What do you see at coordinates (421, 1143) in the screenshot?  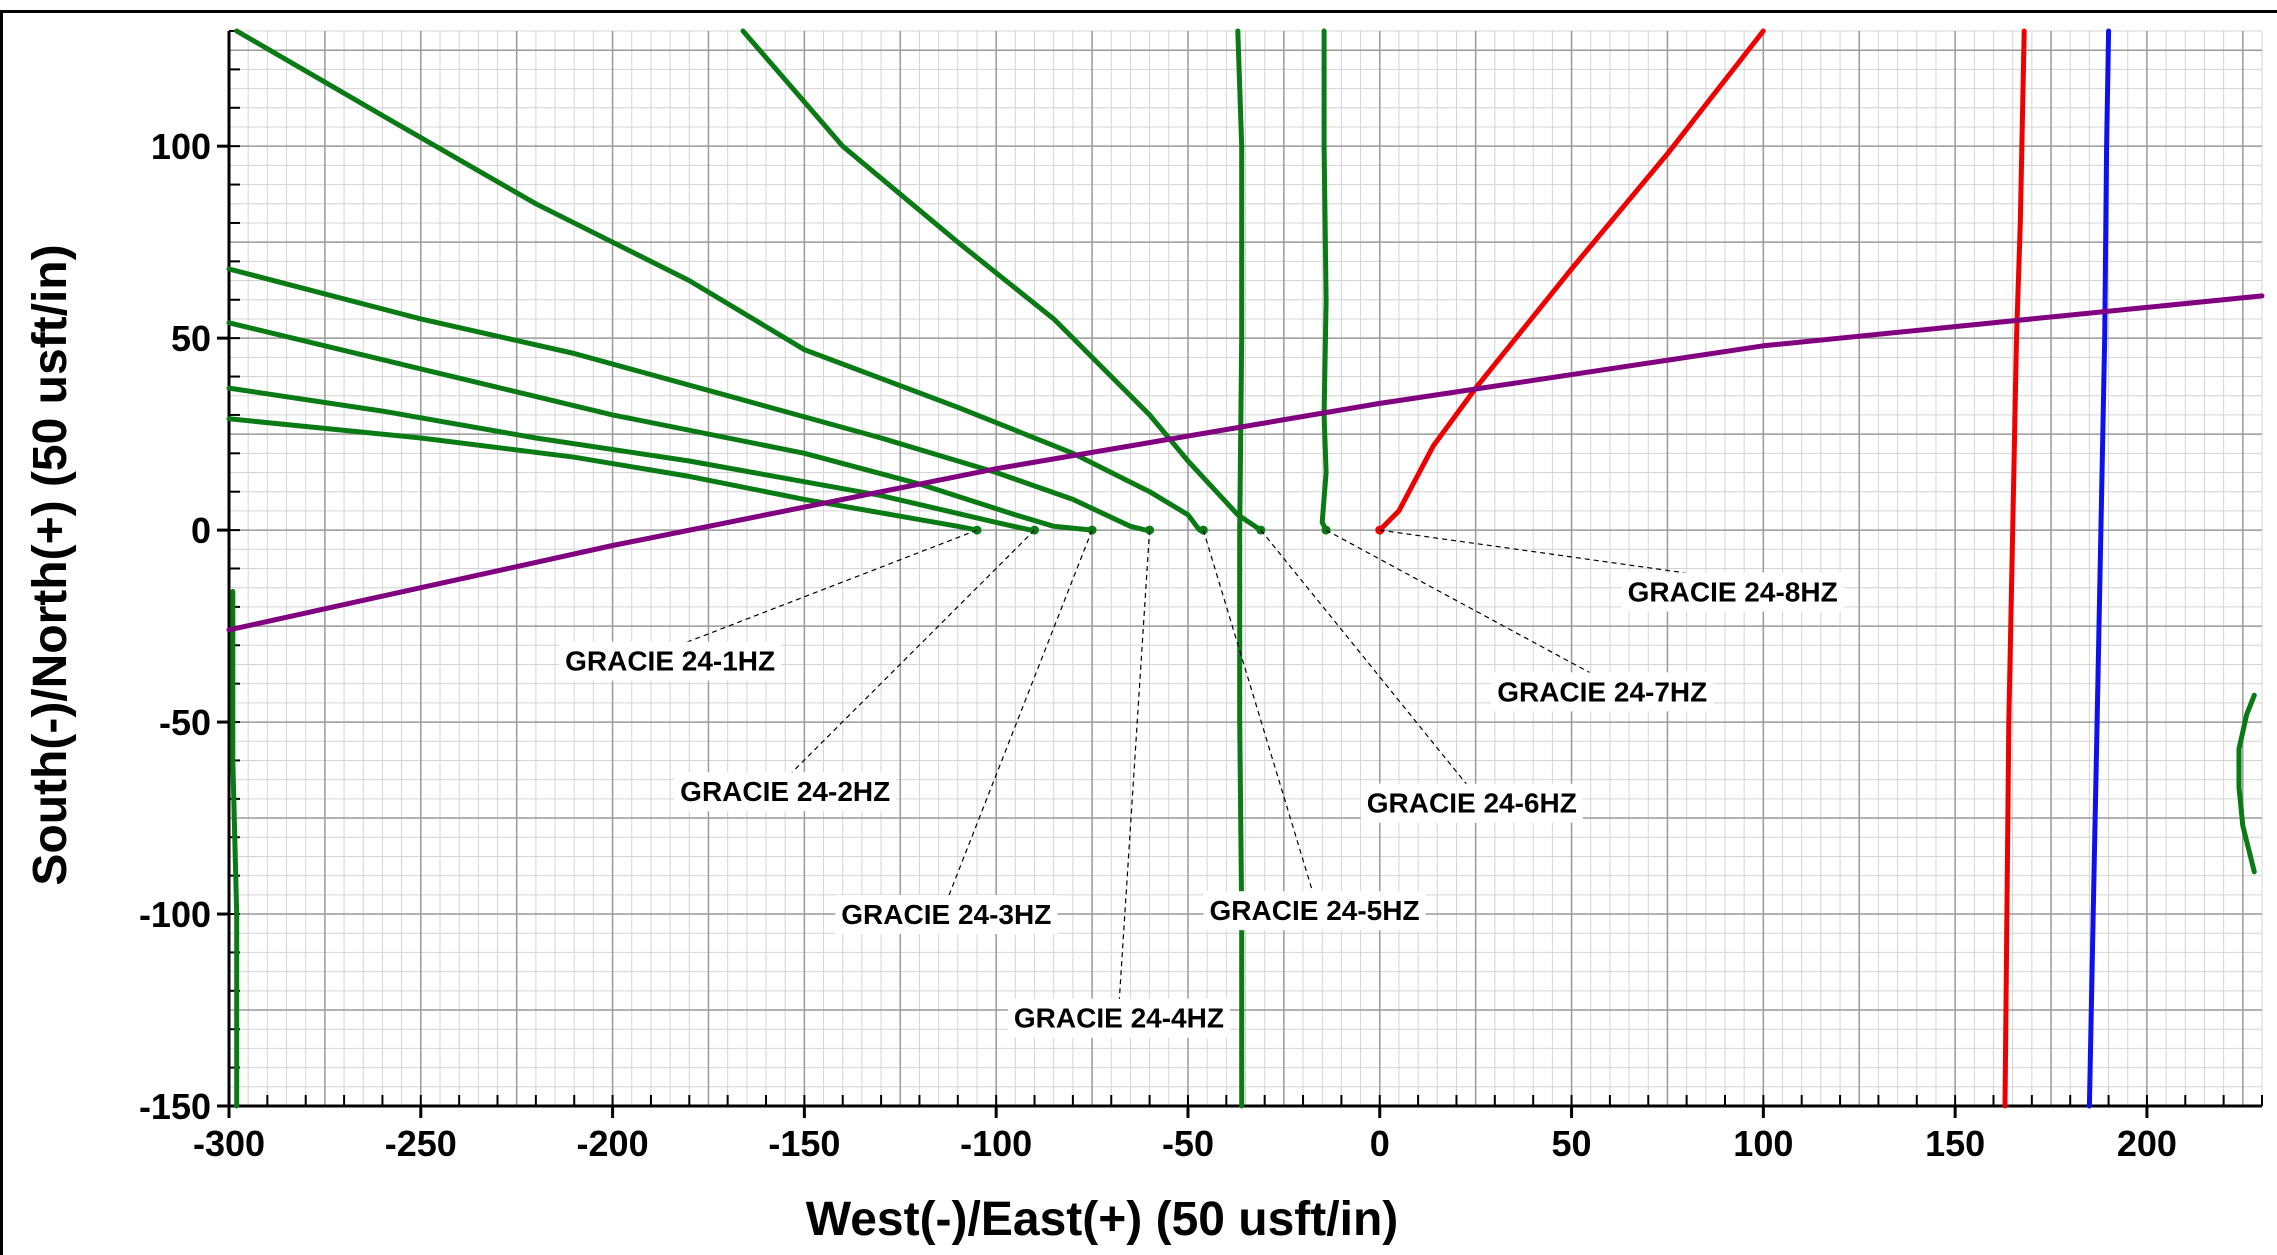 I see `x-tick-label: -250` at bounding box center [421, 1143].